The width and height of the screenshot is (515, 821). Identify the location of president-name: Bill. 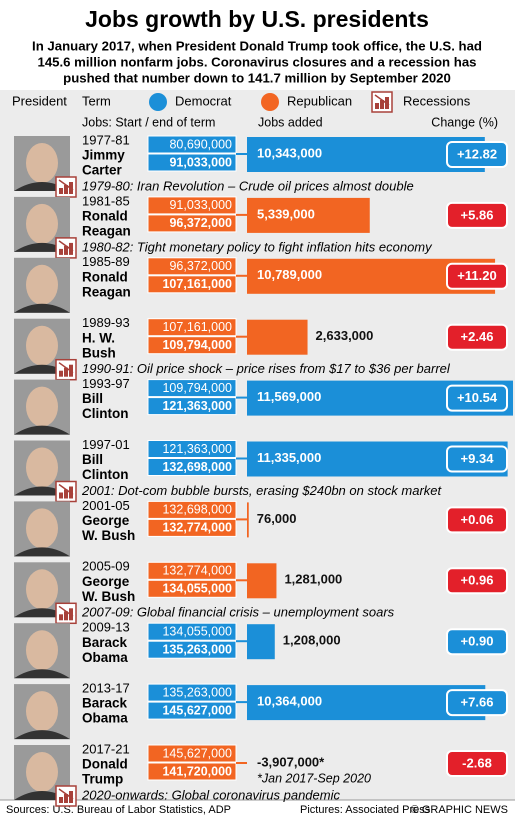
(92, 459).